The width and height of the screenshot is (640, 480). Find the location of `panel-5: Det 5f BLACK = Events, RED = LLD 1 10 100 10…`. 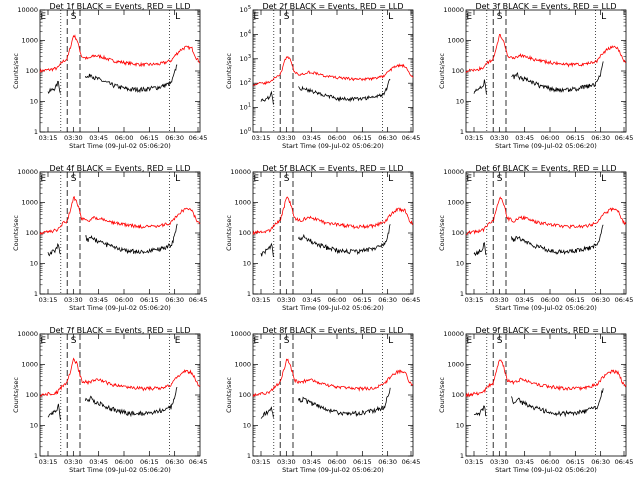

panel-5: Det 5f BLACK = Events, RED = LLD 1 10 100 10… is located at coordinates (322, 238).